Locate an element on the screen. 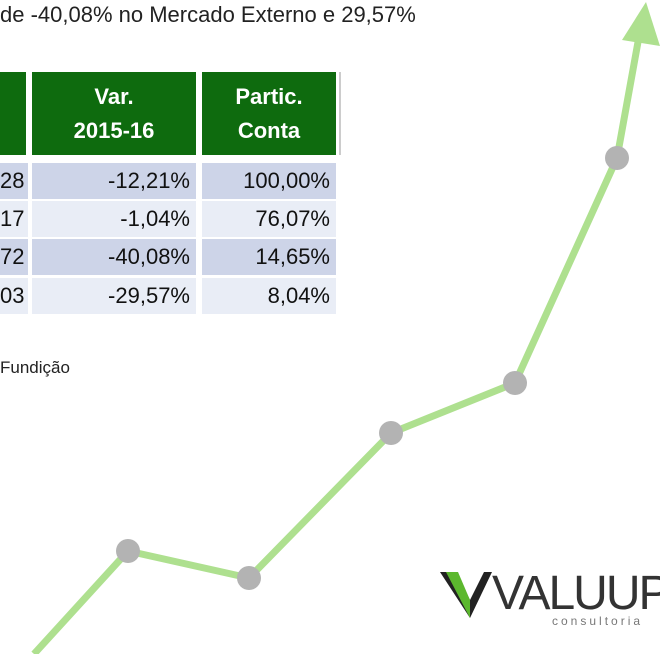 This screenshot has height=654, width=660. header-text: Conta is located at coordinates (269, 130).